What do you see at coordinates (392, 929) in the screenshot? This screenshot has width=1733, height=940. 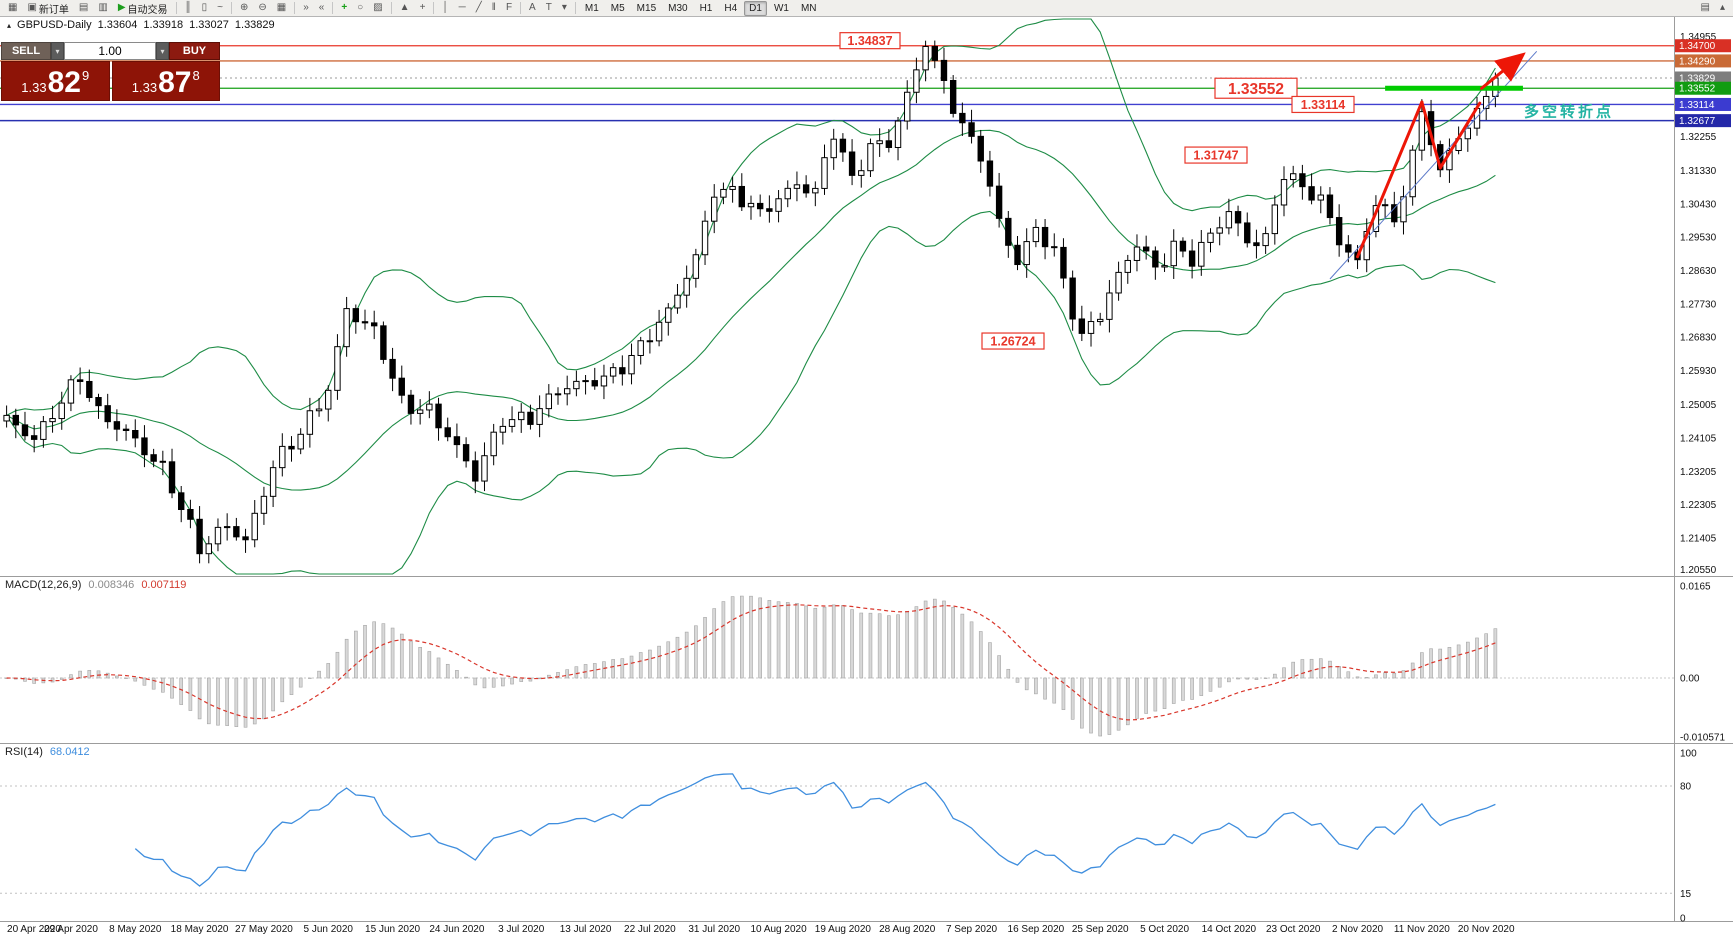 I see `svg-text: 15 Jun 2020` at bounding box center [392, 929].